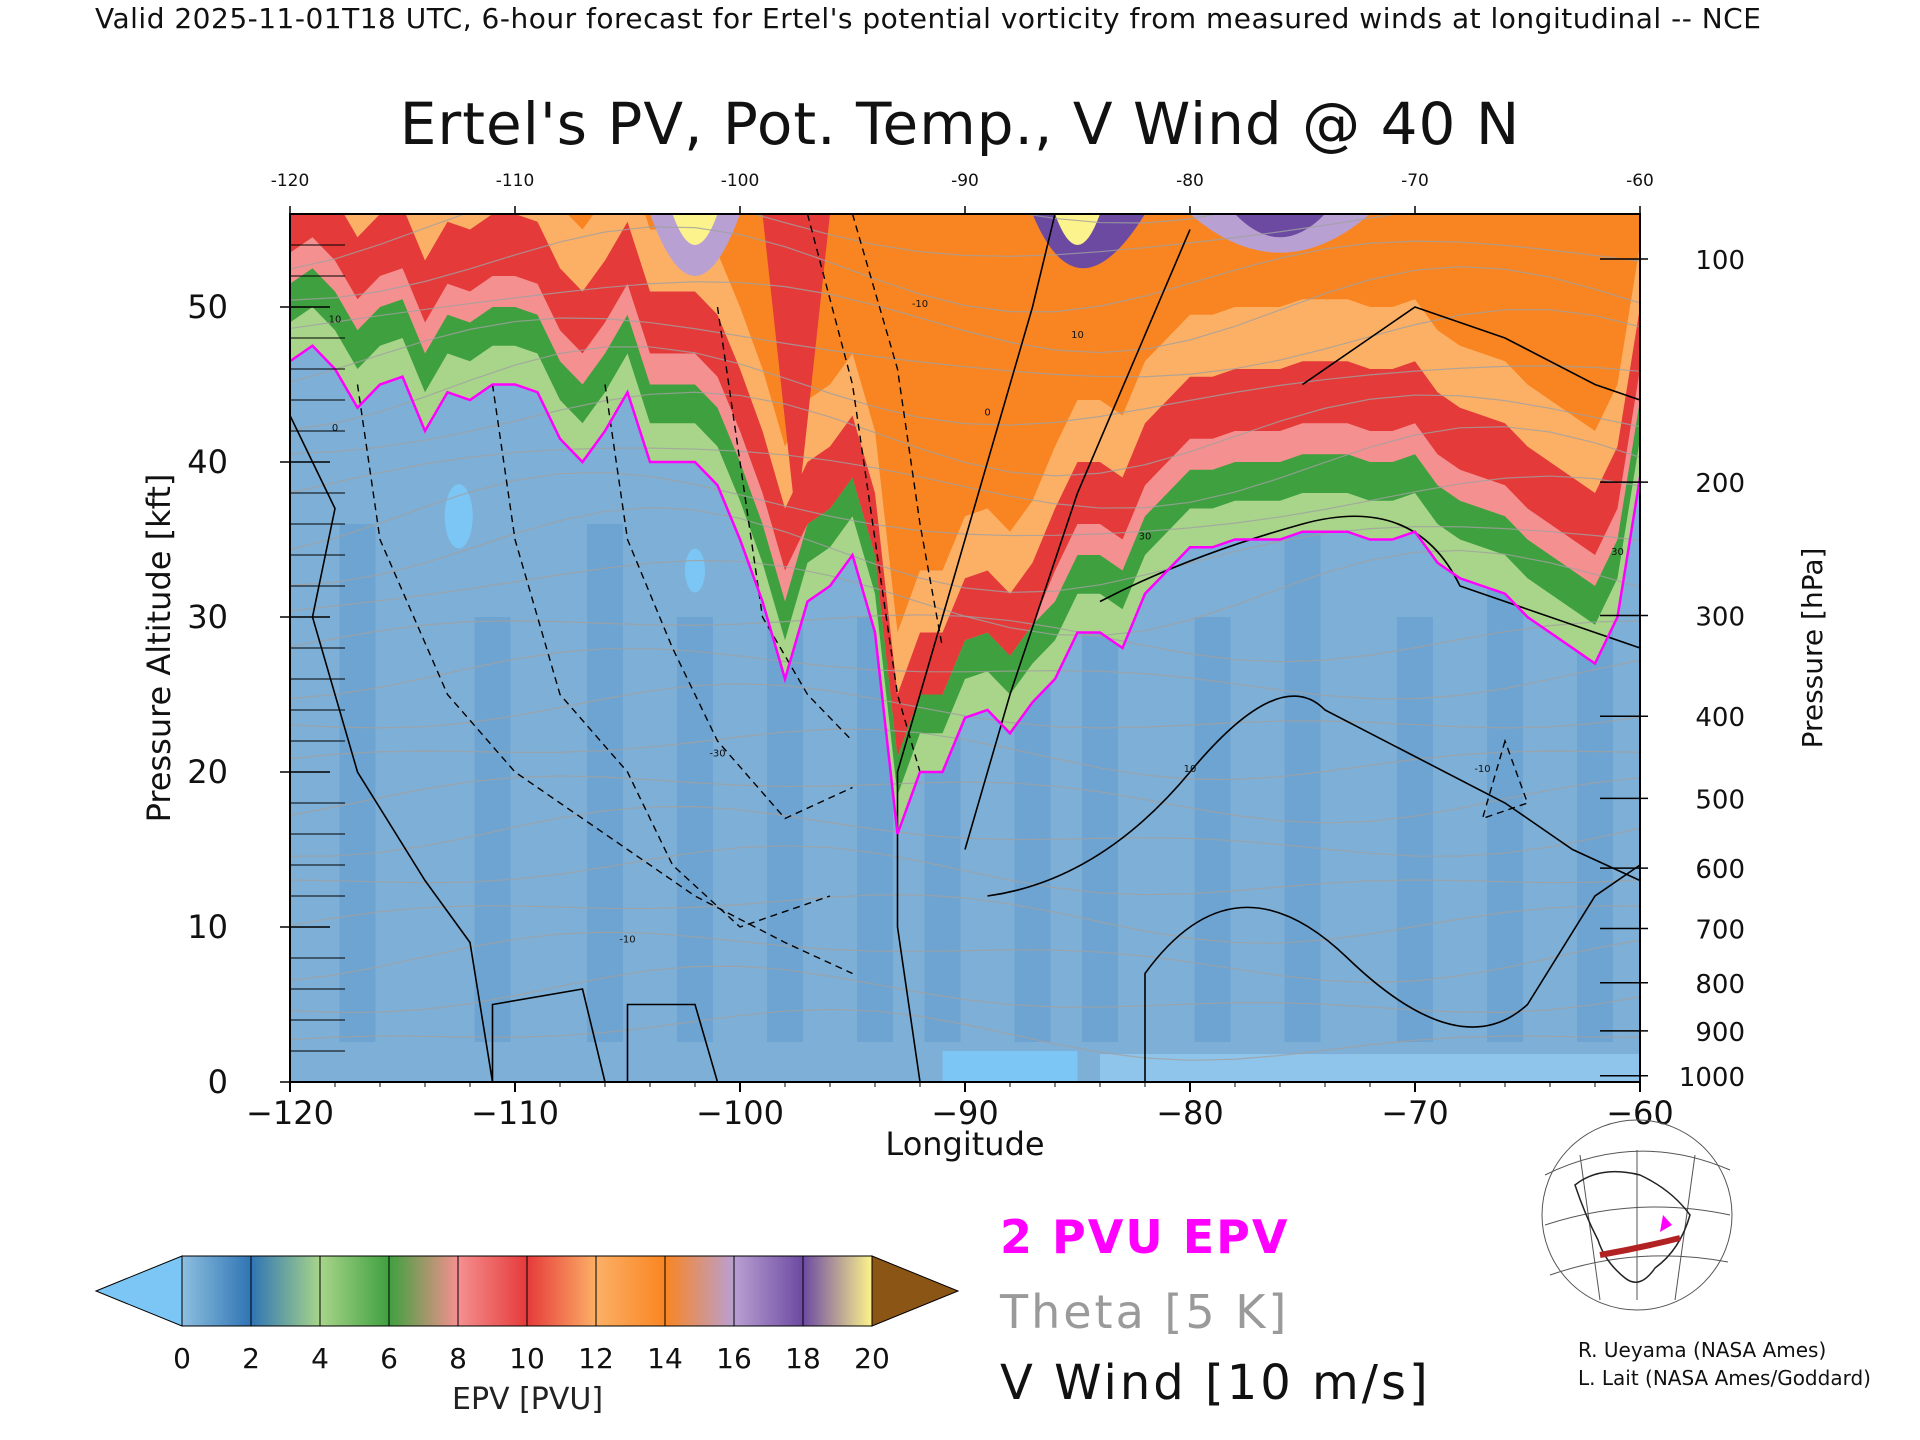 This screenshot has height=1440, width=1920. Describe the element at coordinates (389, 1358) in the screenshot. I see `colorbar-tick-label: 6` at that location.